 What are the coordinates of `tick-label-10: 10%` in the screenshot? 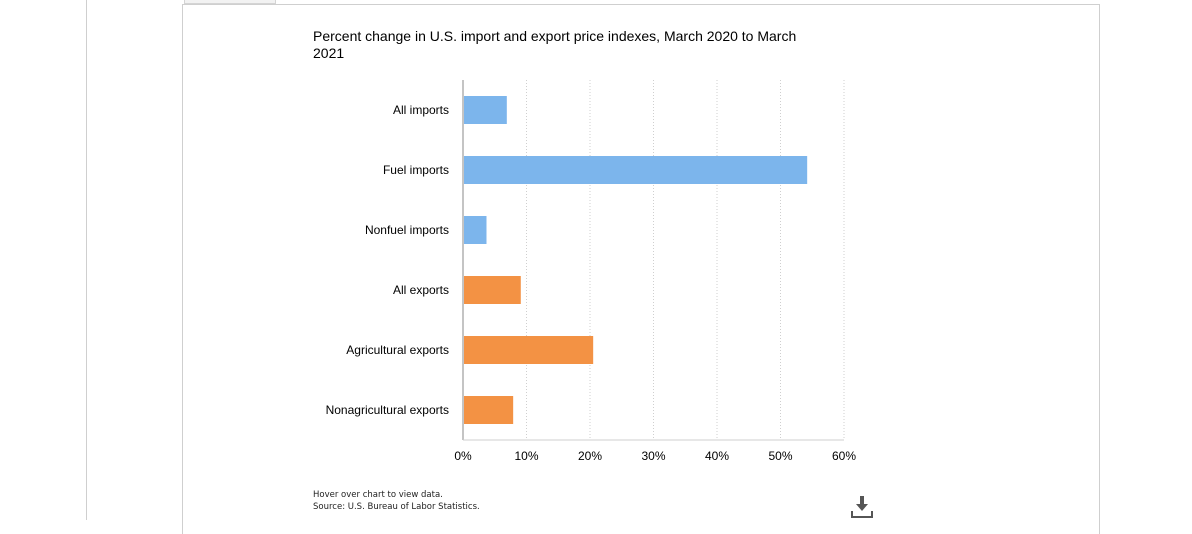 It's located at (526, 456).